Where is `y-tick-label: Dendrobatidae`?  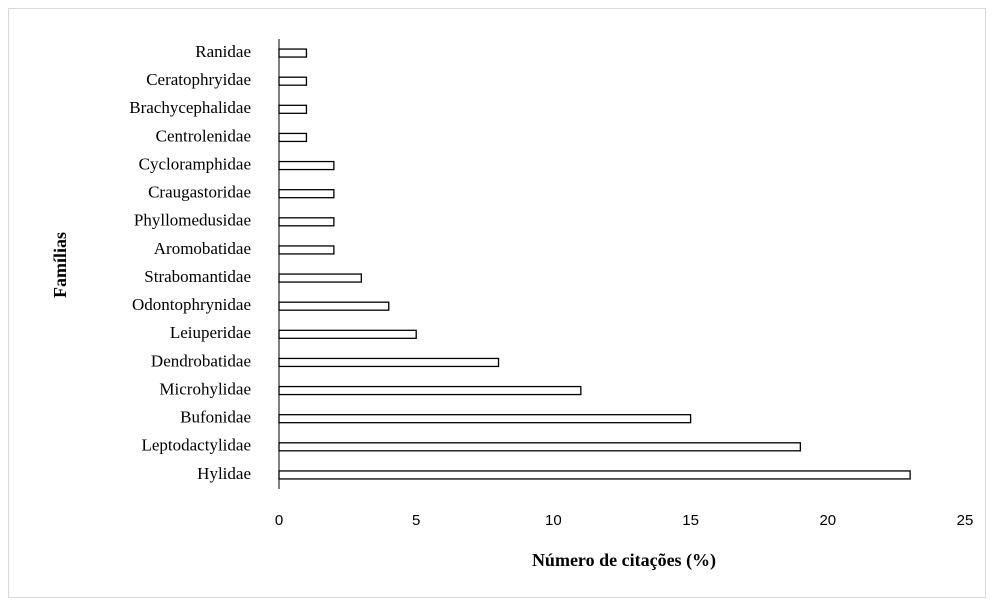
y-tick-label: Dendrobatidae is located at coordinates (201, 360).